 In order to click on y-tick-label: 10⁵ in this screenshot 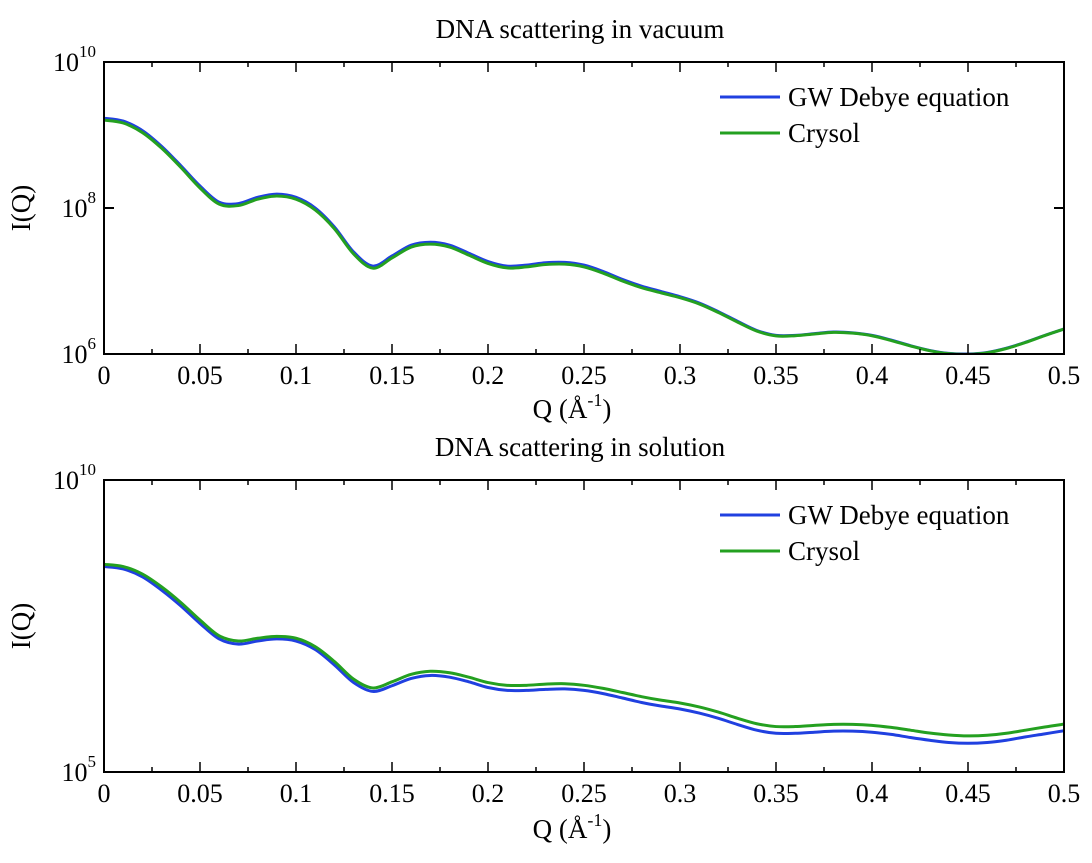, I will do `click(79, 769)`.